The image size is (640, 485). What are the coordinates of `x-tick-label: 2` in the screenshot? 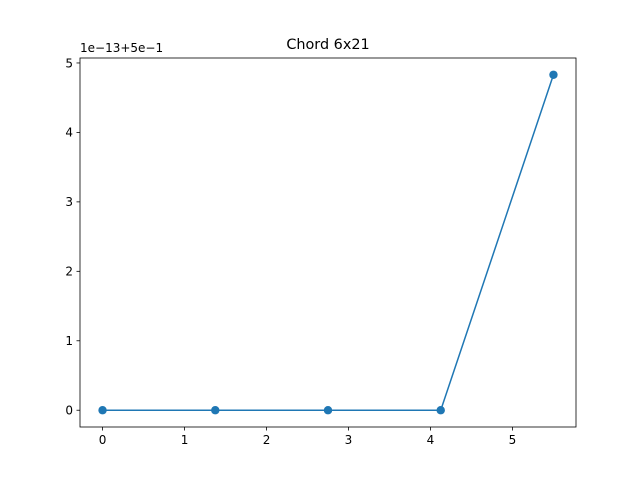 It's located at (267, 440).